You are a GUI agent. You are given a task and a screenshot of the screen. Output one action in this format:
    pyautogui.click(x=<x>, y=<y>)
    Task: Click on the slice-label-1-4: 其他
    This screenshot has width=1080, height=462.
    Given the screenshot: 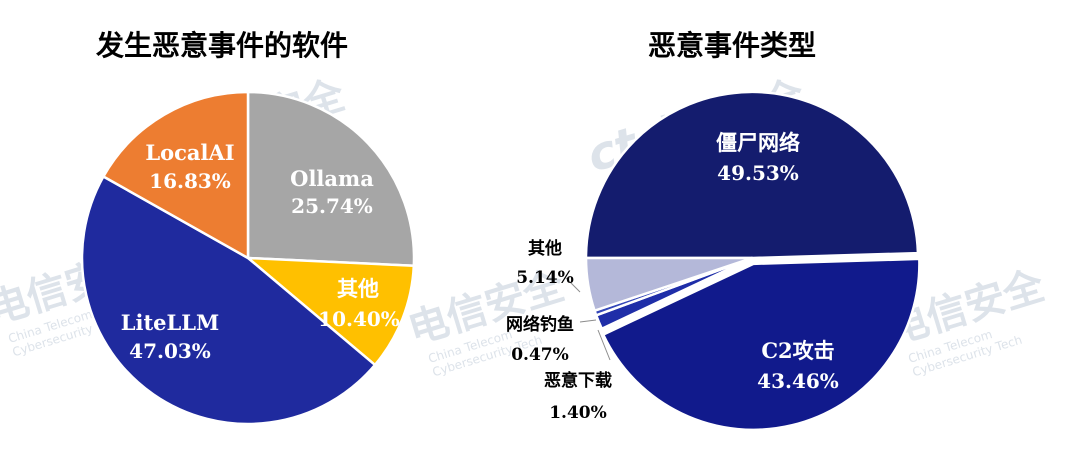 What is the action you would take?
    pyautogui.click(x=545, y=248)
    